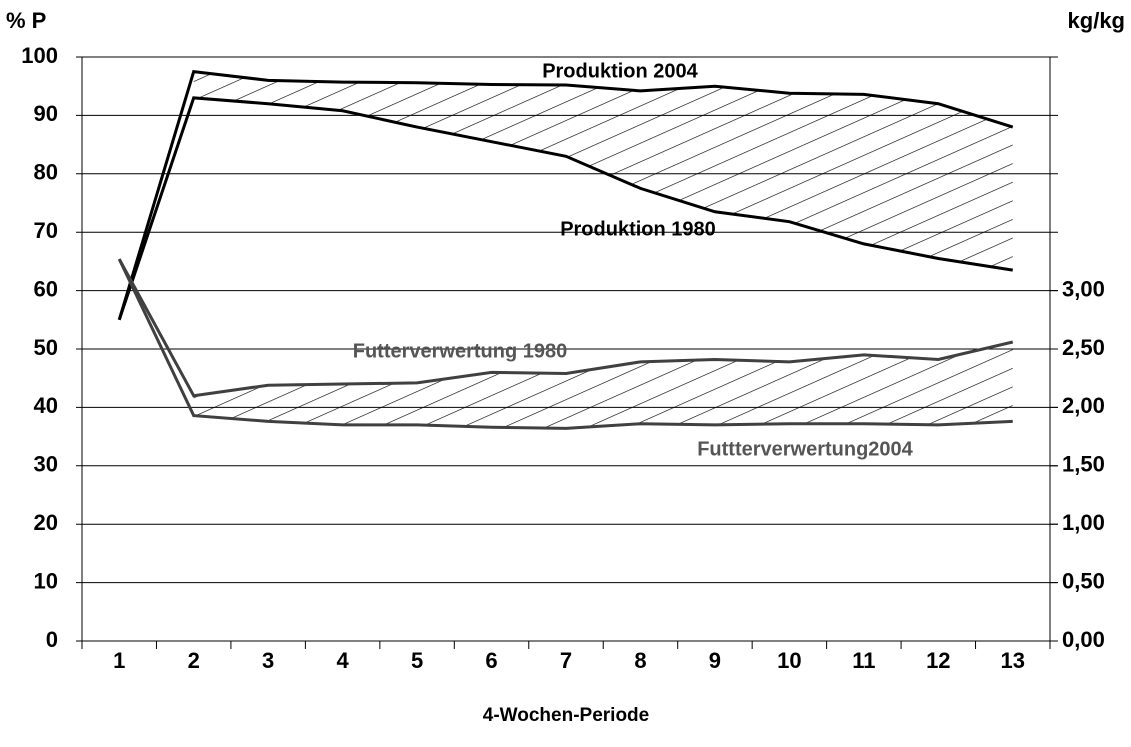 The image size is (1131, 747). Describe the element at coordinates (566, 715) in the screenshot. I see `x-axis-label: 4-Wochen-Periode` at that location.